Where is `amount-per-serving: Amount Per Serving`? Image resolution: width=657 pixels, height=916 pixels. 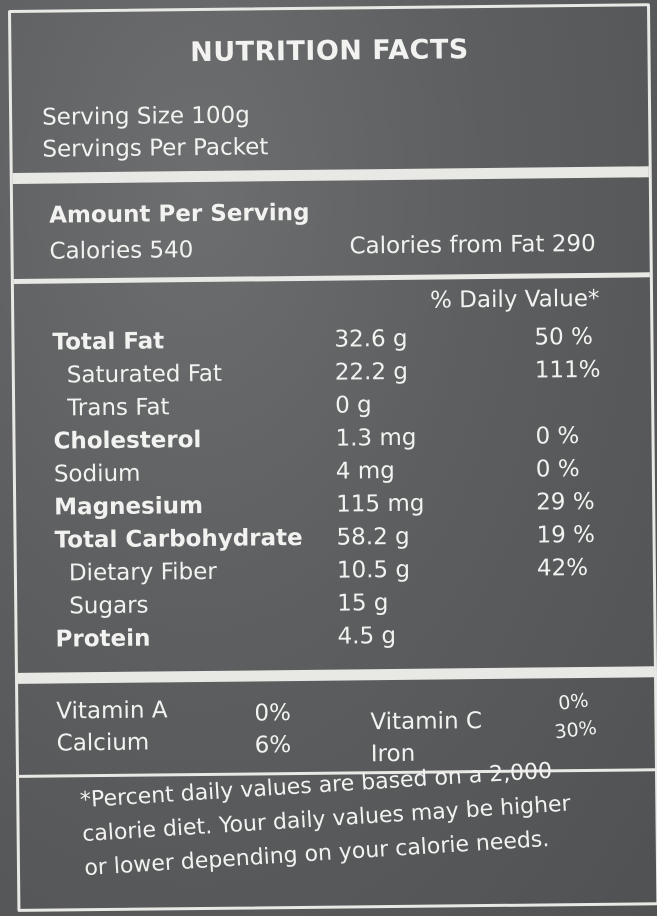
amount-per-serving: Amount Per Serving is located at coordinates (179, 214).